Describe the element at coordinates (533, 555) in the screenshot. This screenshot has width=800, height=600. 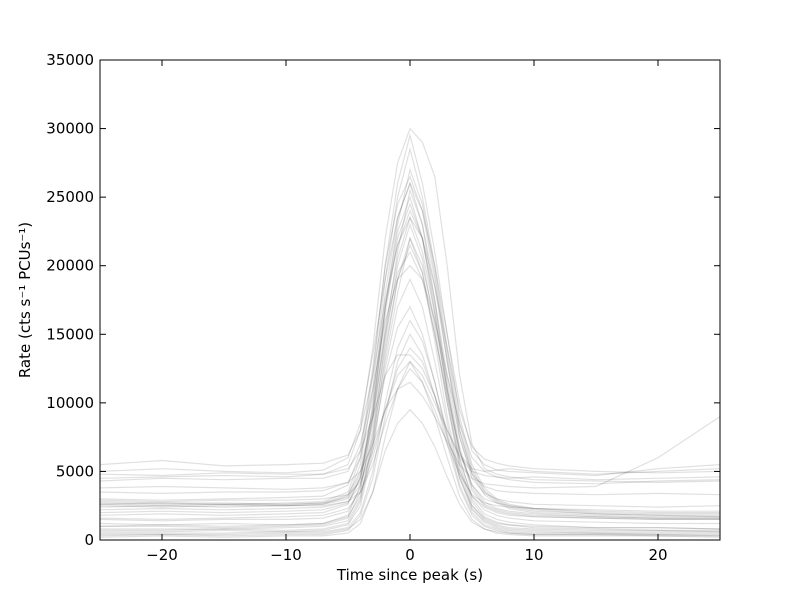
I see `x-tick-label: 10` at that location.